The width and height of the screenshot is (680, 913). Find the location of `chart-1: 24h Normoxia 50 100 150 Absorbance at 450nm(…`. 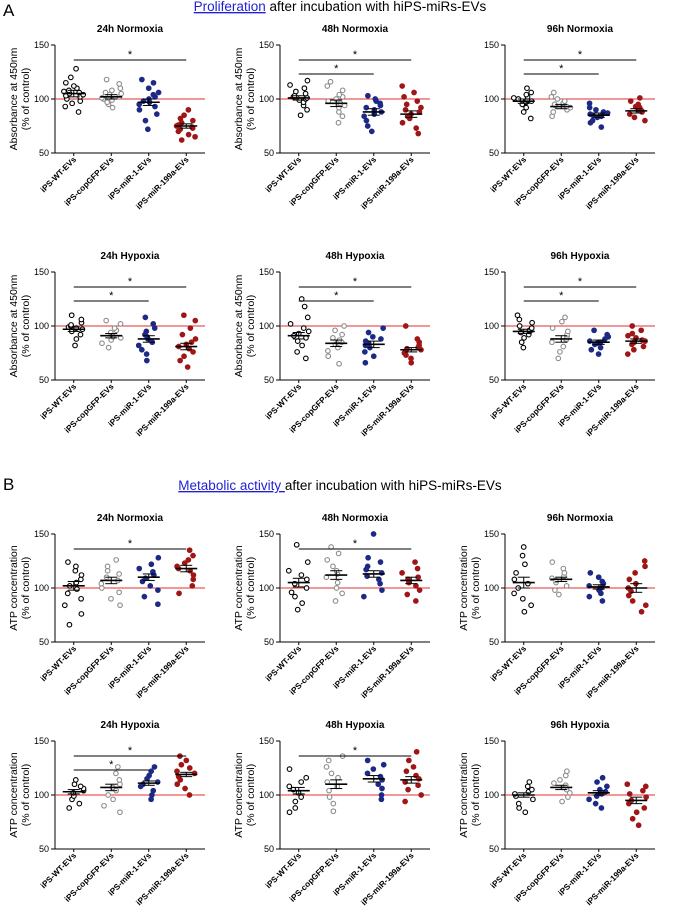

chart-1: 24h Normoxia 50 100 150 Absorbance at 450nm(… is located at coordinates (106, 117).